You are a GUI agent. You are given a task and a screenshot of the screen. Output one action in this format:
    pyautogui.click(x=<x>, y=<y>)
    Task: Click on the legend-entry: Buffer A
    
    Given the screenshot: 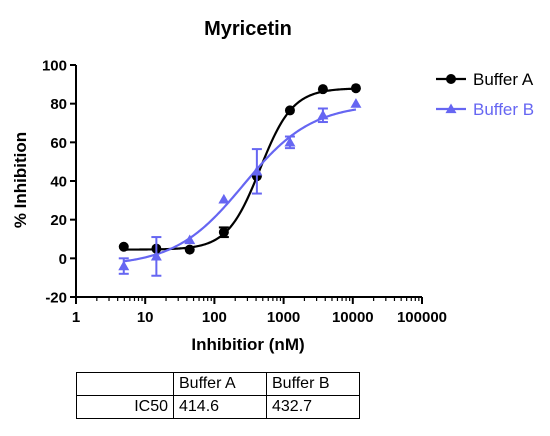 What is the action you would take?
    pyautogui.click(x=485, y=79)
    